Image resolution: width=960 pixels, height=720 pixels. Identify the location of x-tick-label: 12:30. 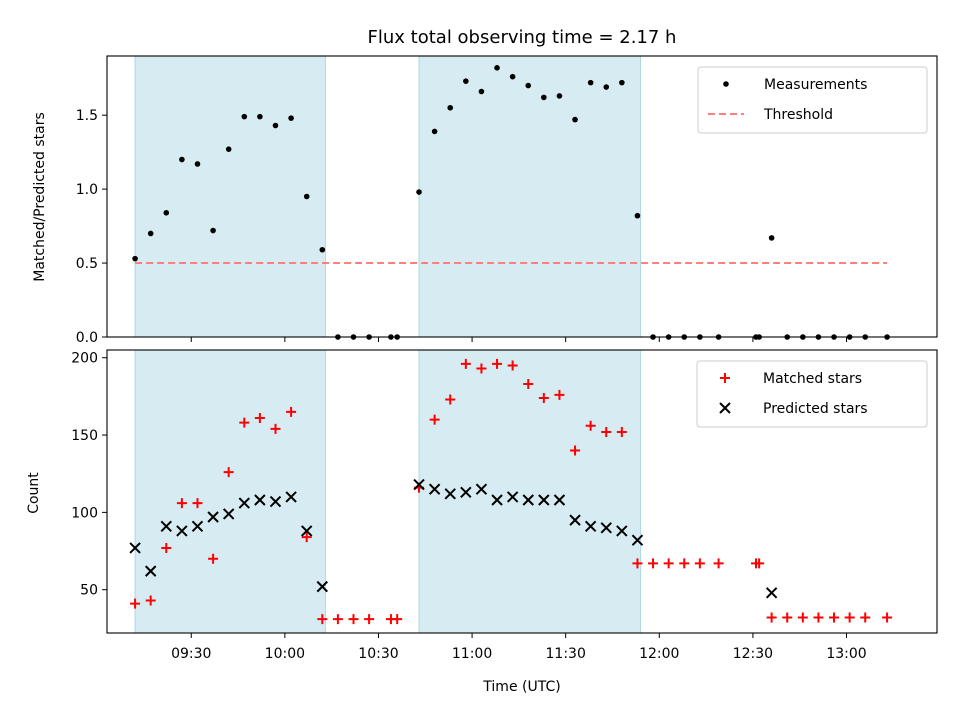
(753, 654).